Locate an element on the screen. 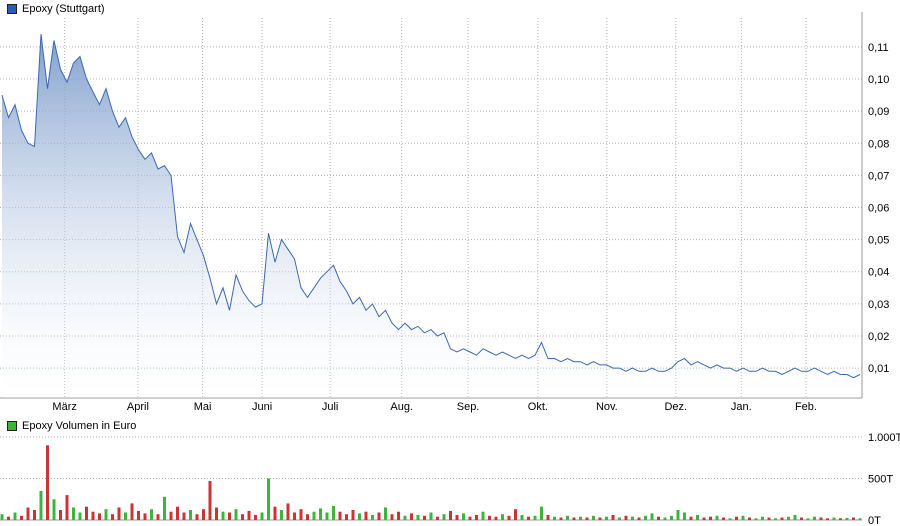 Image resolution: width=900 pixels, height=526 pixels. volume-axis-labels: 1.000T 500T 0T is located at coordinates (884, 479).